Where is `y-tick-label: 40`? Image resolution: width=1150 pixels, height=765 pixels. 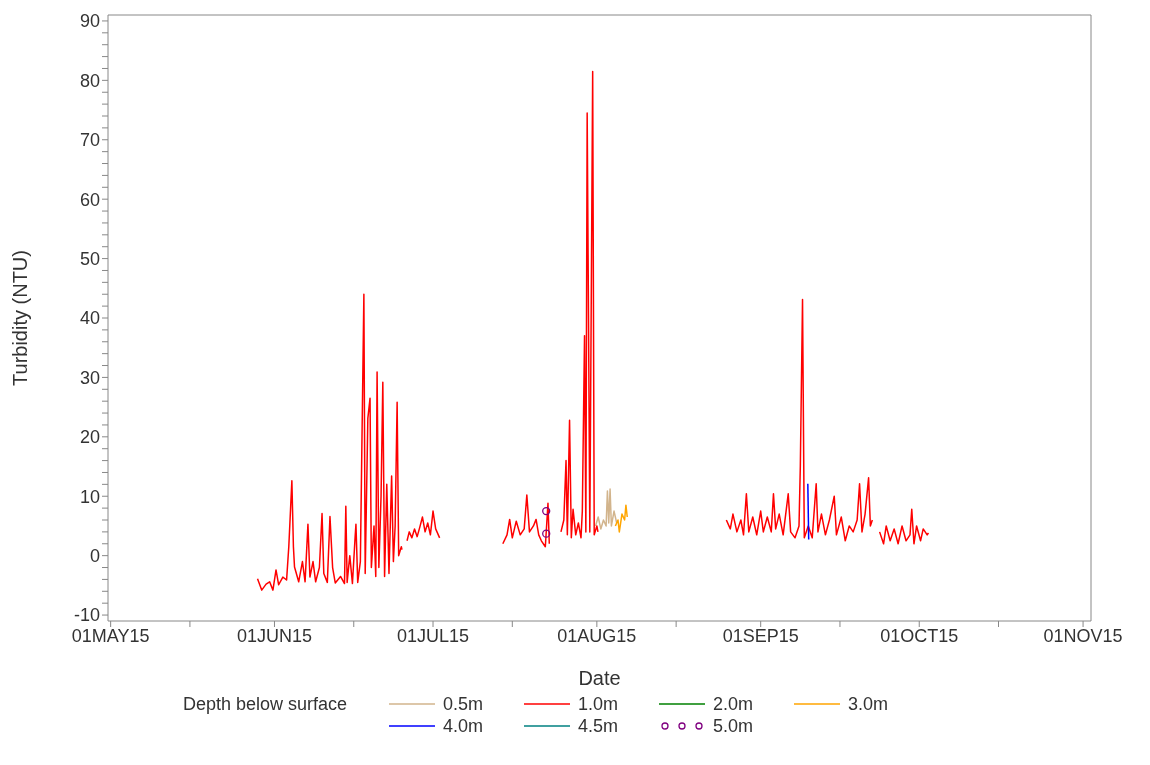 y-tick-label: 40 is located at coordinates (89, 318).